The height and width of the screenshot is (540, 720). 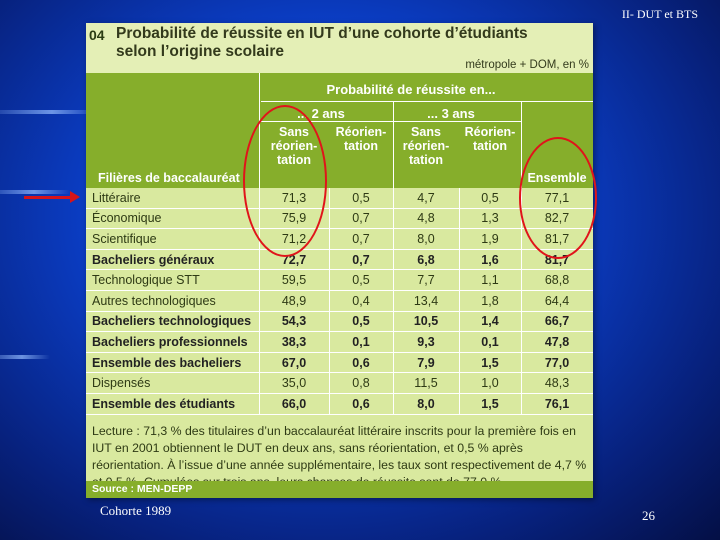 What do you see at coordinates (426, 198) in the screenshot?
I see `cell-value: 4,7` at bounding box center [426, 198].